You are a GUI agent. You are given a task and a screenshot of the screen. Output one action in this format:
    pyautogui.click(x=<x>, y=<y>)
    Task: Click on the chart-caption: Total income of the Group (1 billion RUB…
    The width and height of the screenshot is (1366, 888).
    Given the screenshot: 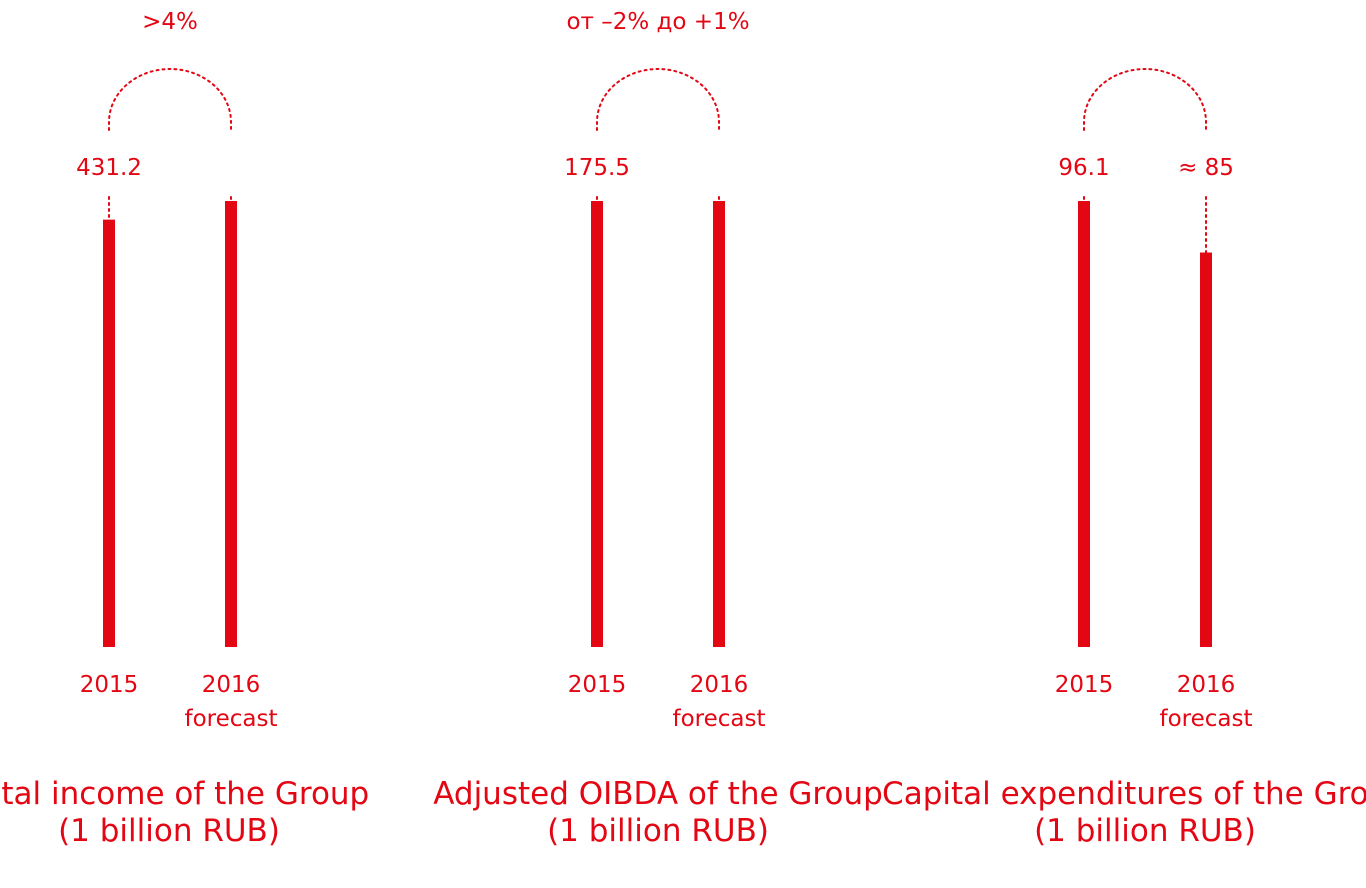 What is the action you would take?
    pyautogui.click(x=184, y=813)
    